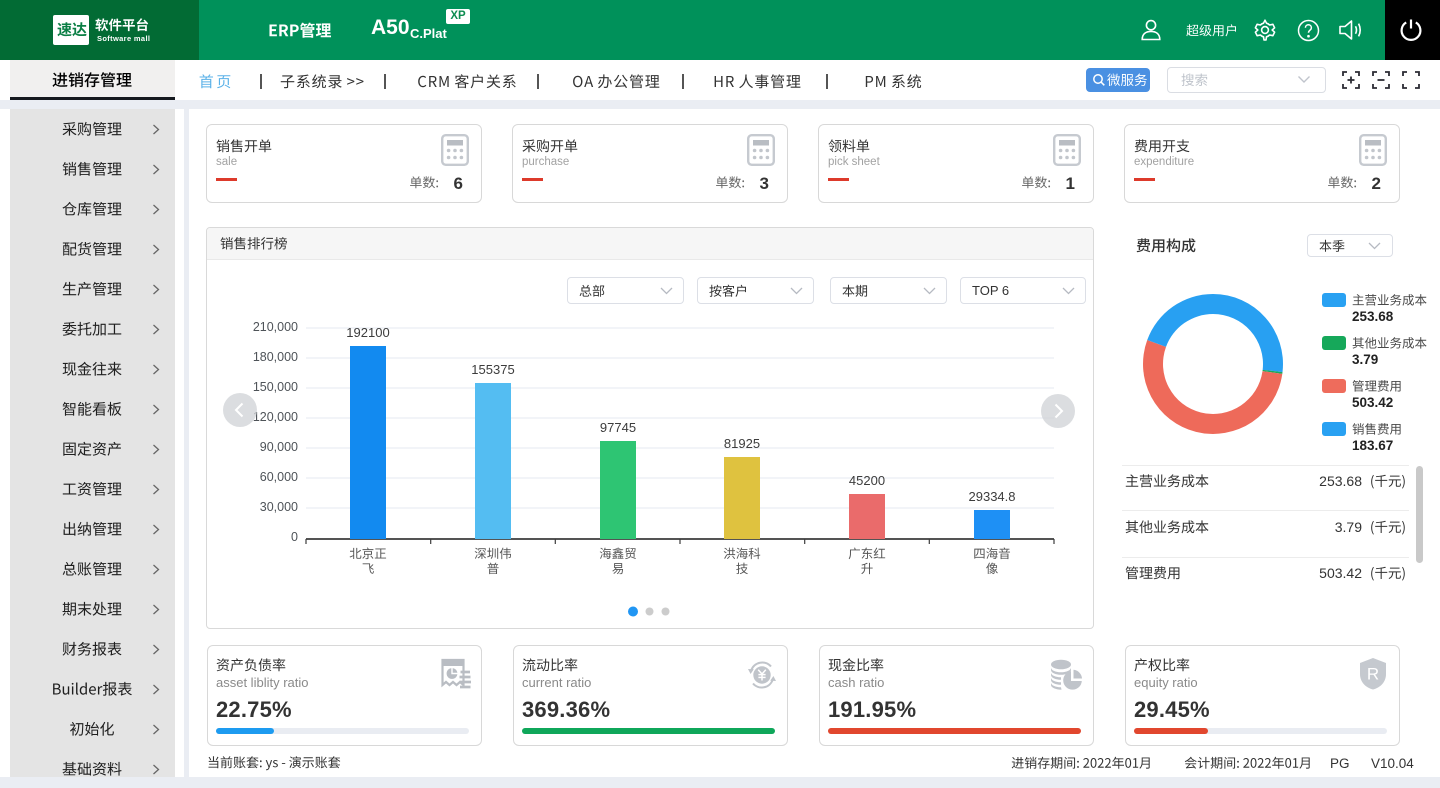 This screenshot has width=1440, height=788. Describe the element at coordinates (1373, 674) in the screenshot. I see `svg-text: R` at that location.